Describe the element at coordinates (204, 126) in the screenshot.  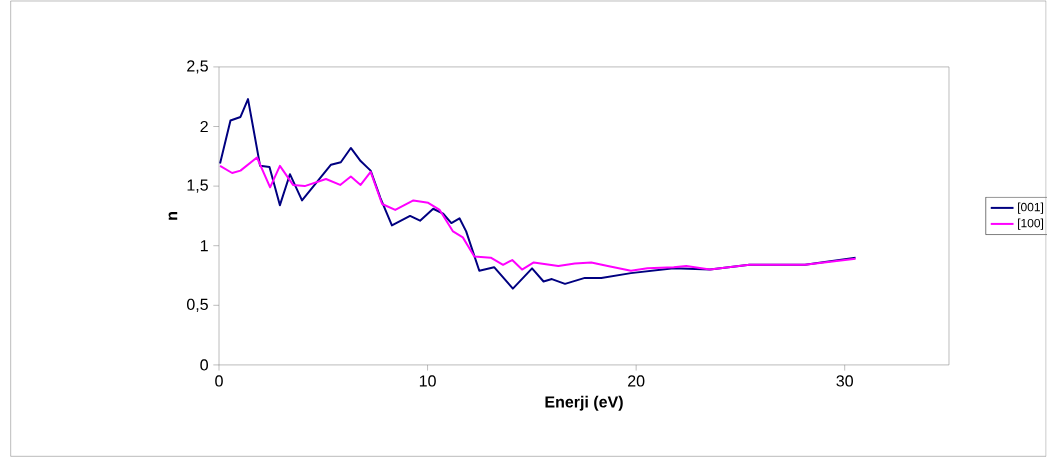
I see `y-tick-label: 2` at that location.